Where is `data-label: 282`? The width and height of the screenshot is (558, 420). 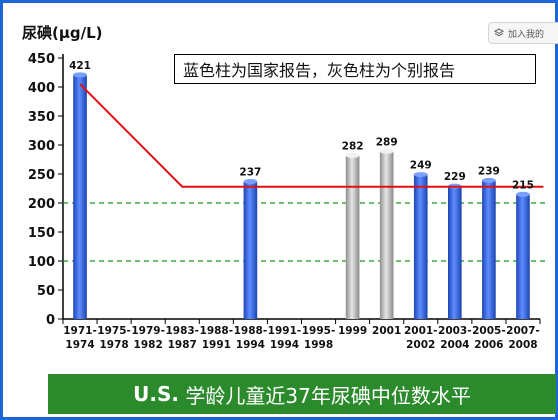
data-label: 282 is located at coordinates (353, 146).